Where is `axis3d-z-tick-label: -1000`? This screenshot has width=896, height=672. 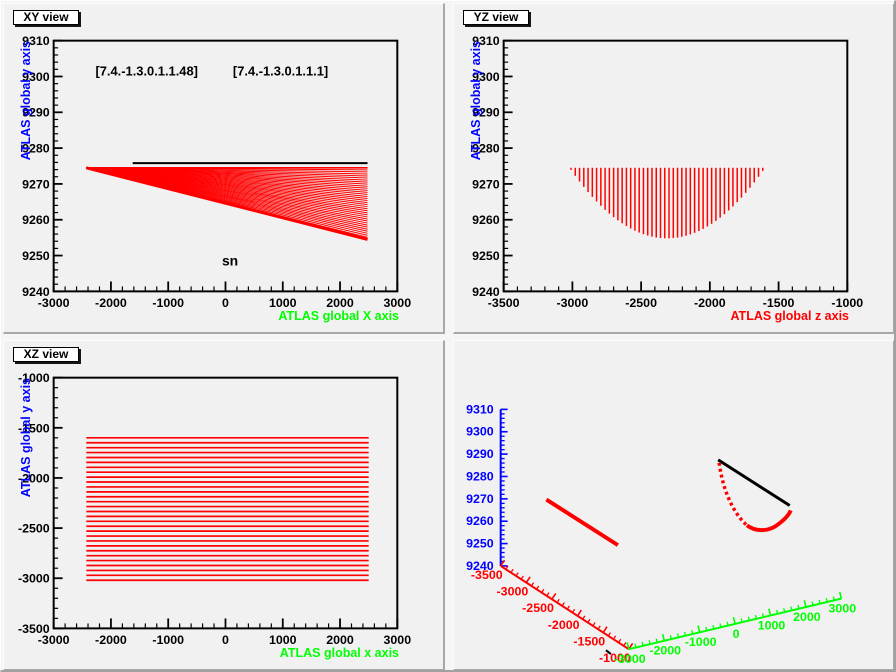
axis3d-z-tick-label: -1000 is located at coordinates (615, 658).